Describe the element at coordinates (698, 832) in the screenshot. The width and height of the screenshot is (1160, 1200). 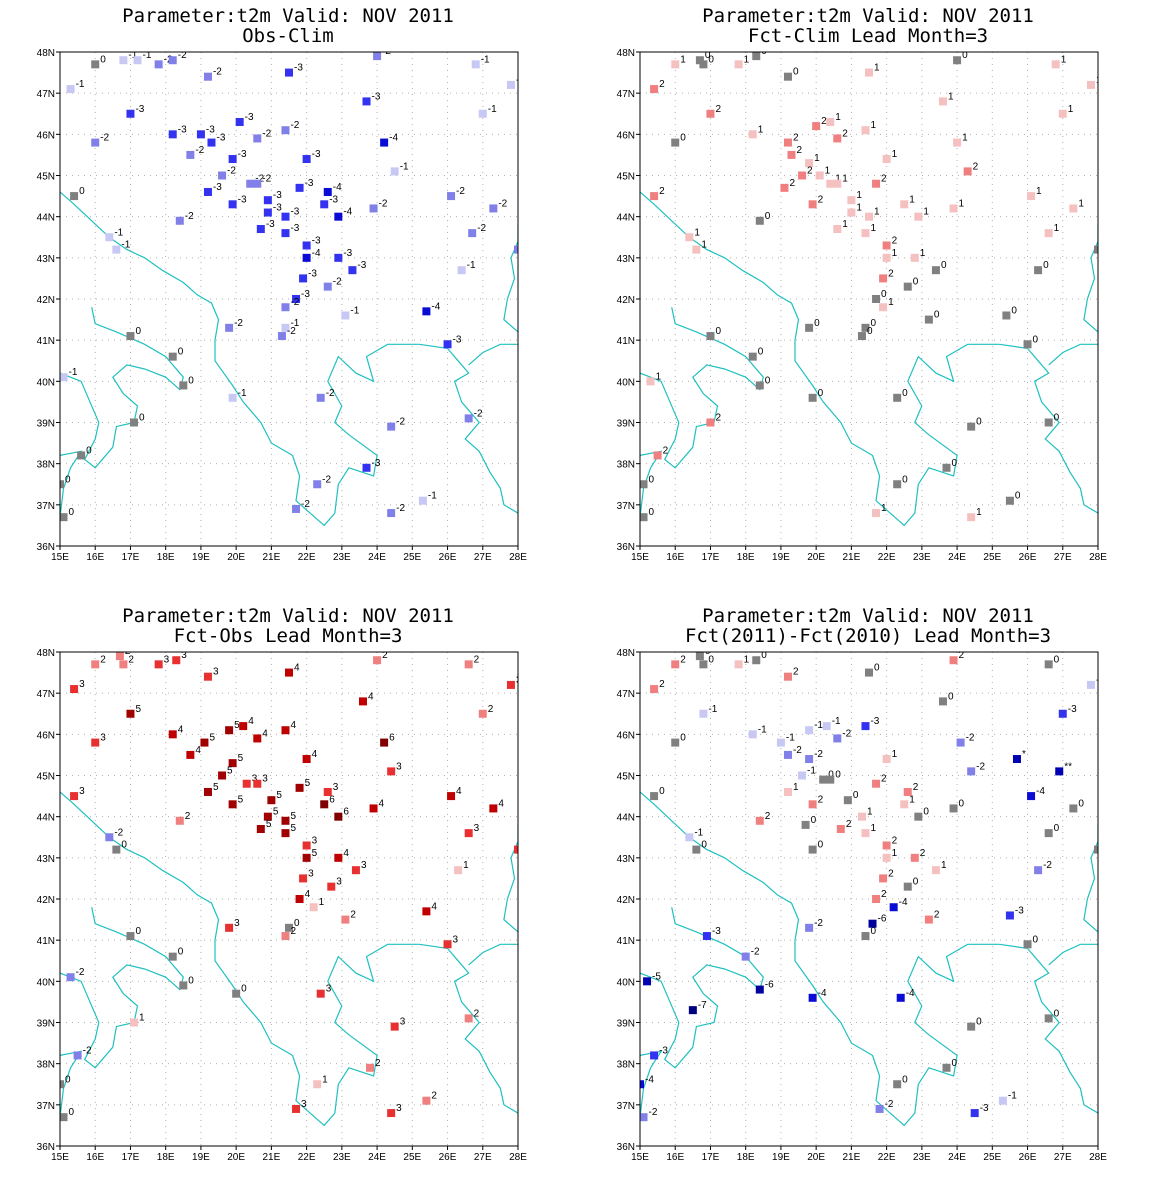
I see `station-value: -1` at that location.